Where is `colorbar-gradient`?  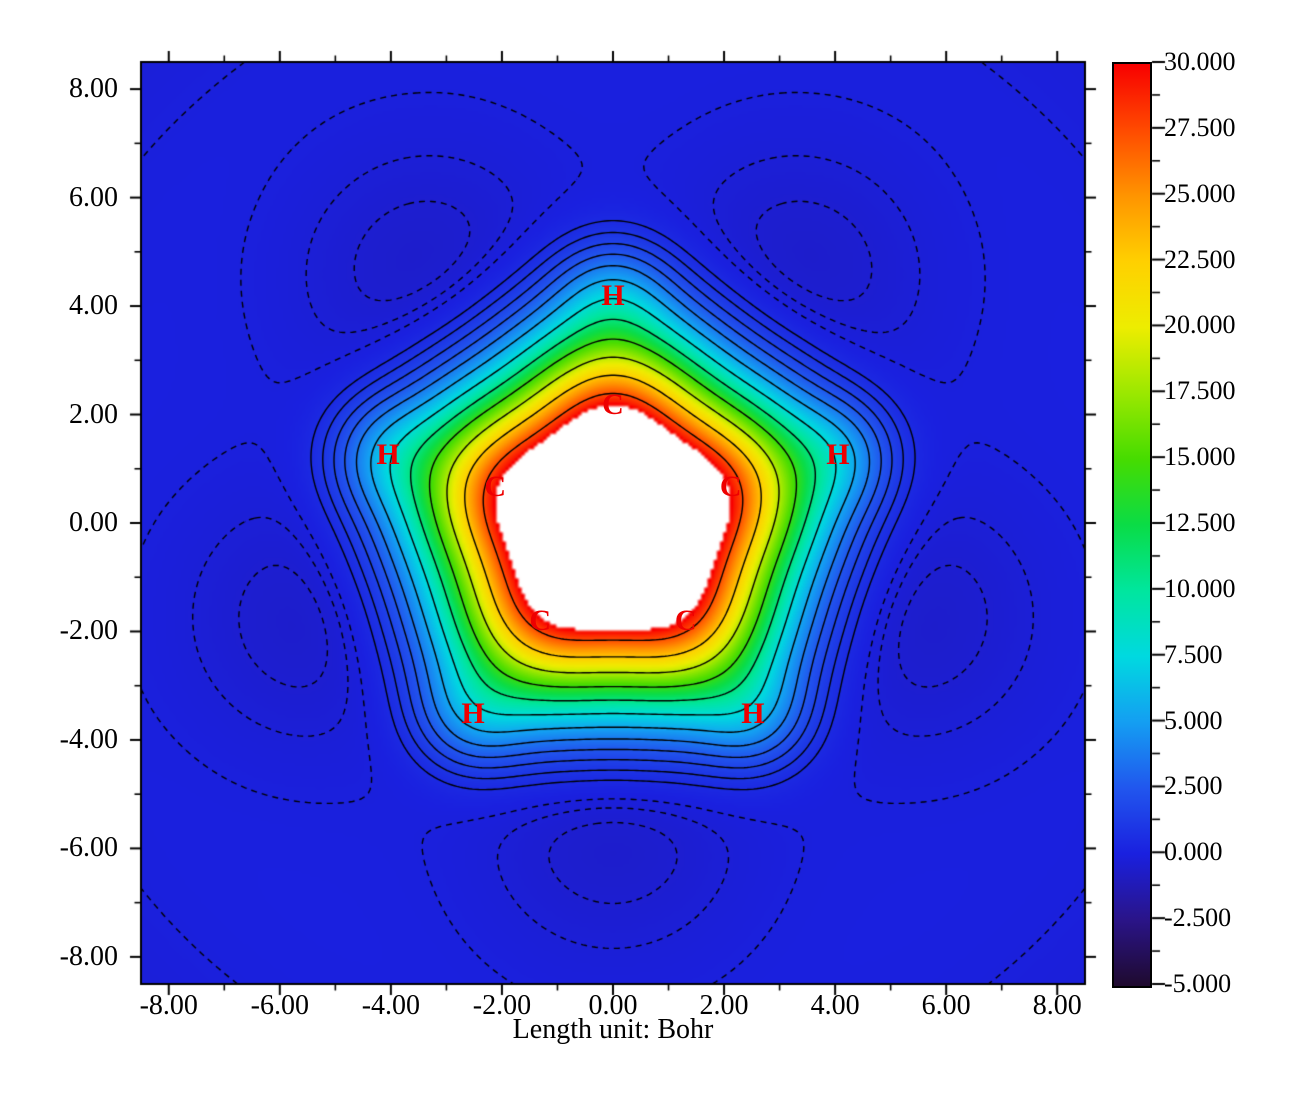 colorbar-gradient is located at coordinates (1132, 525).